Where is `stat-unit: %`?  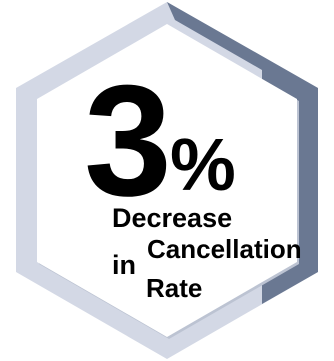 stat-unit: % is located at coordinates (203, 164).